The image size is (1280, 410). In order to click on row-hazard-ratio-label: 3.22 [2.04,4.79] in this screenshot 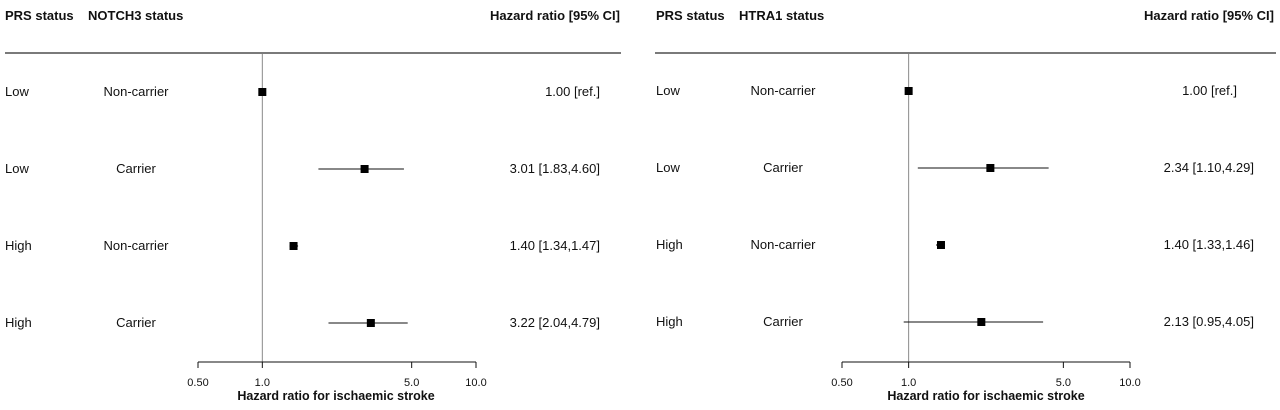, I will do `click(554, 322)`.